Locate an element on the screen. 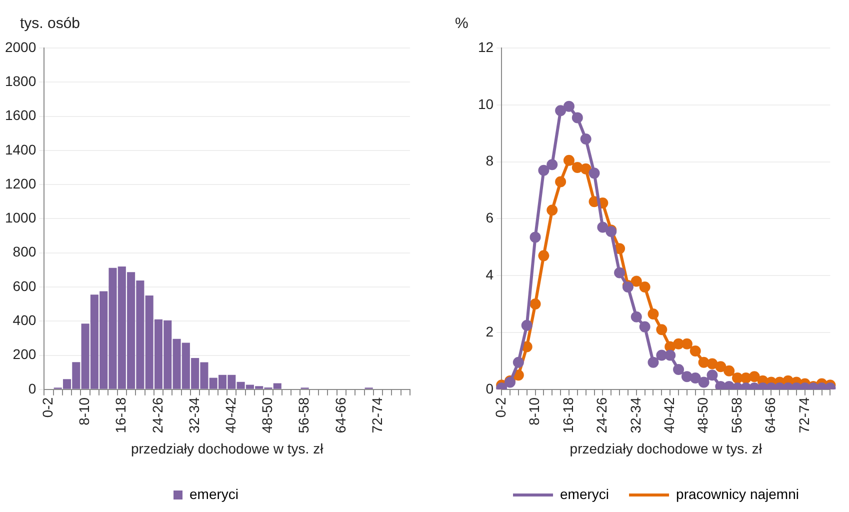 The image size is (849, 512). legend-label: pracownicy najemni is located at coordinates (737, 494).